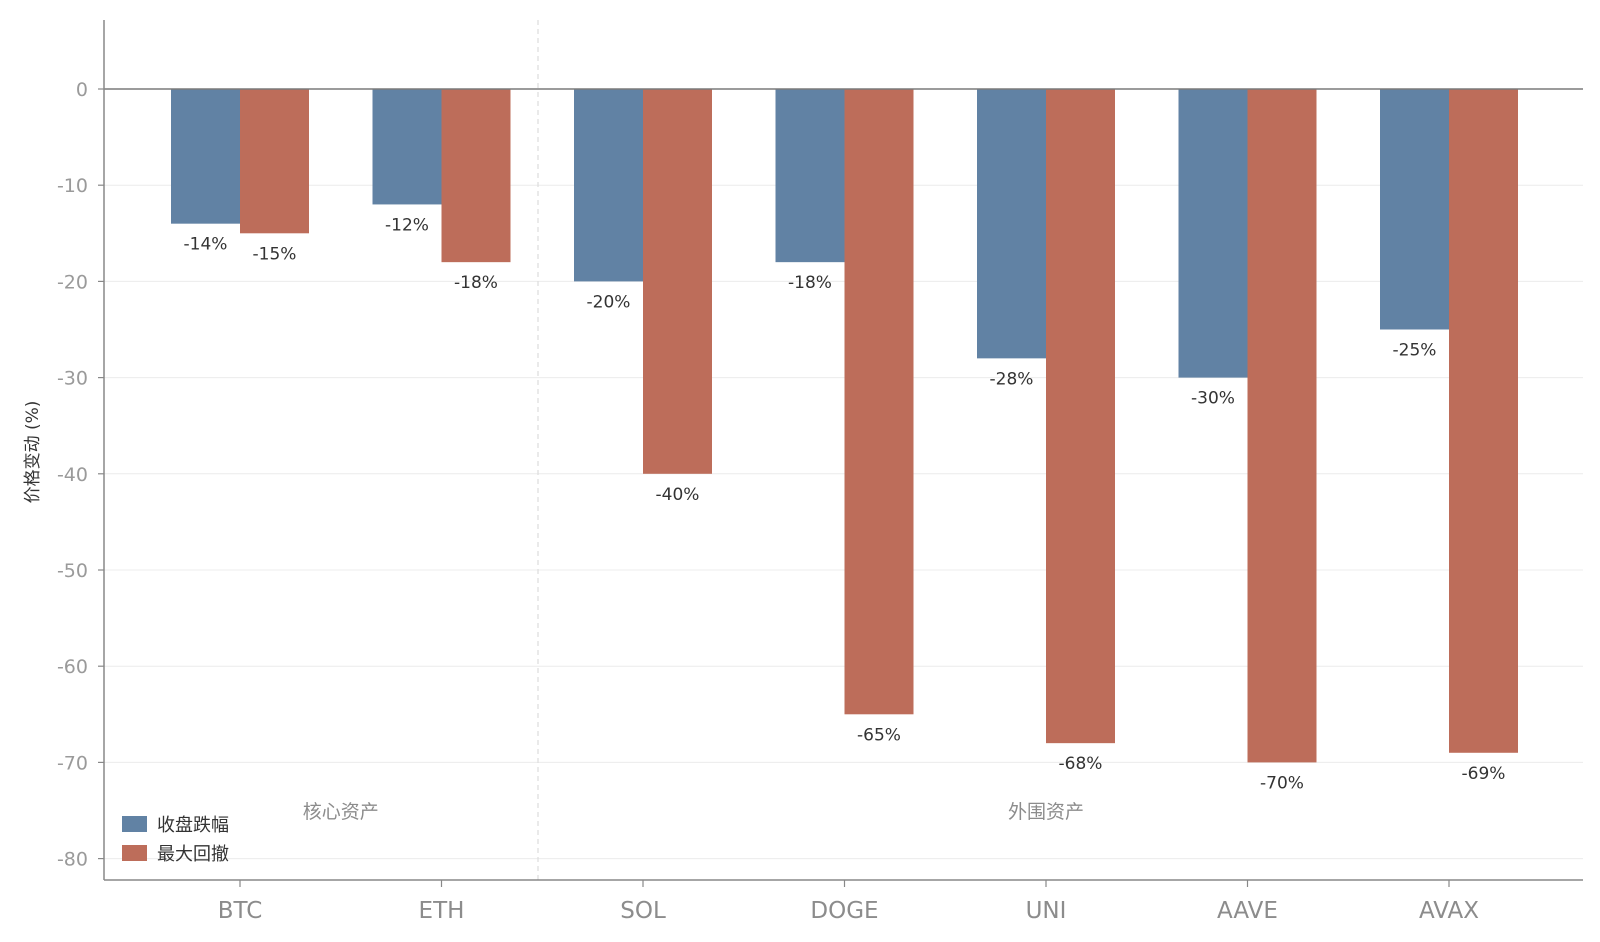 This screenshot has width=1600, height=942. I want to click on group-labels: 核心资产 外围资产, so click(693, 812).